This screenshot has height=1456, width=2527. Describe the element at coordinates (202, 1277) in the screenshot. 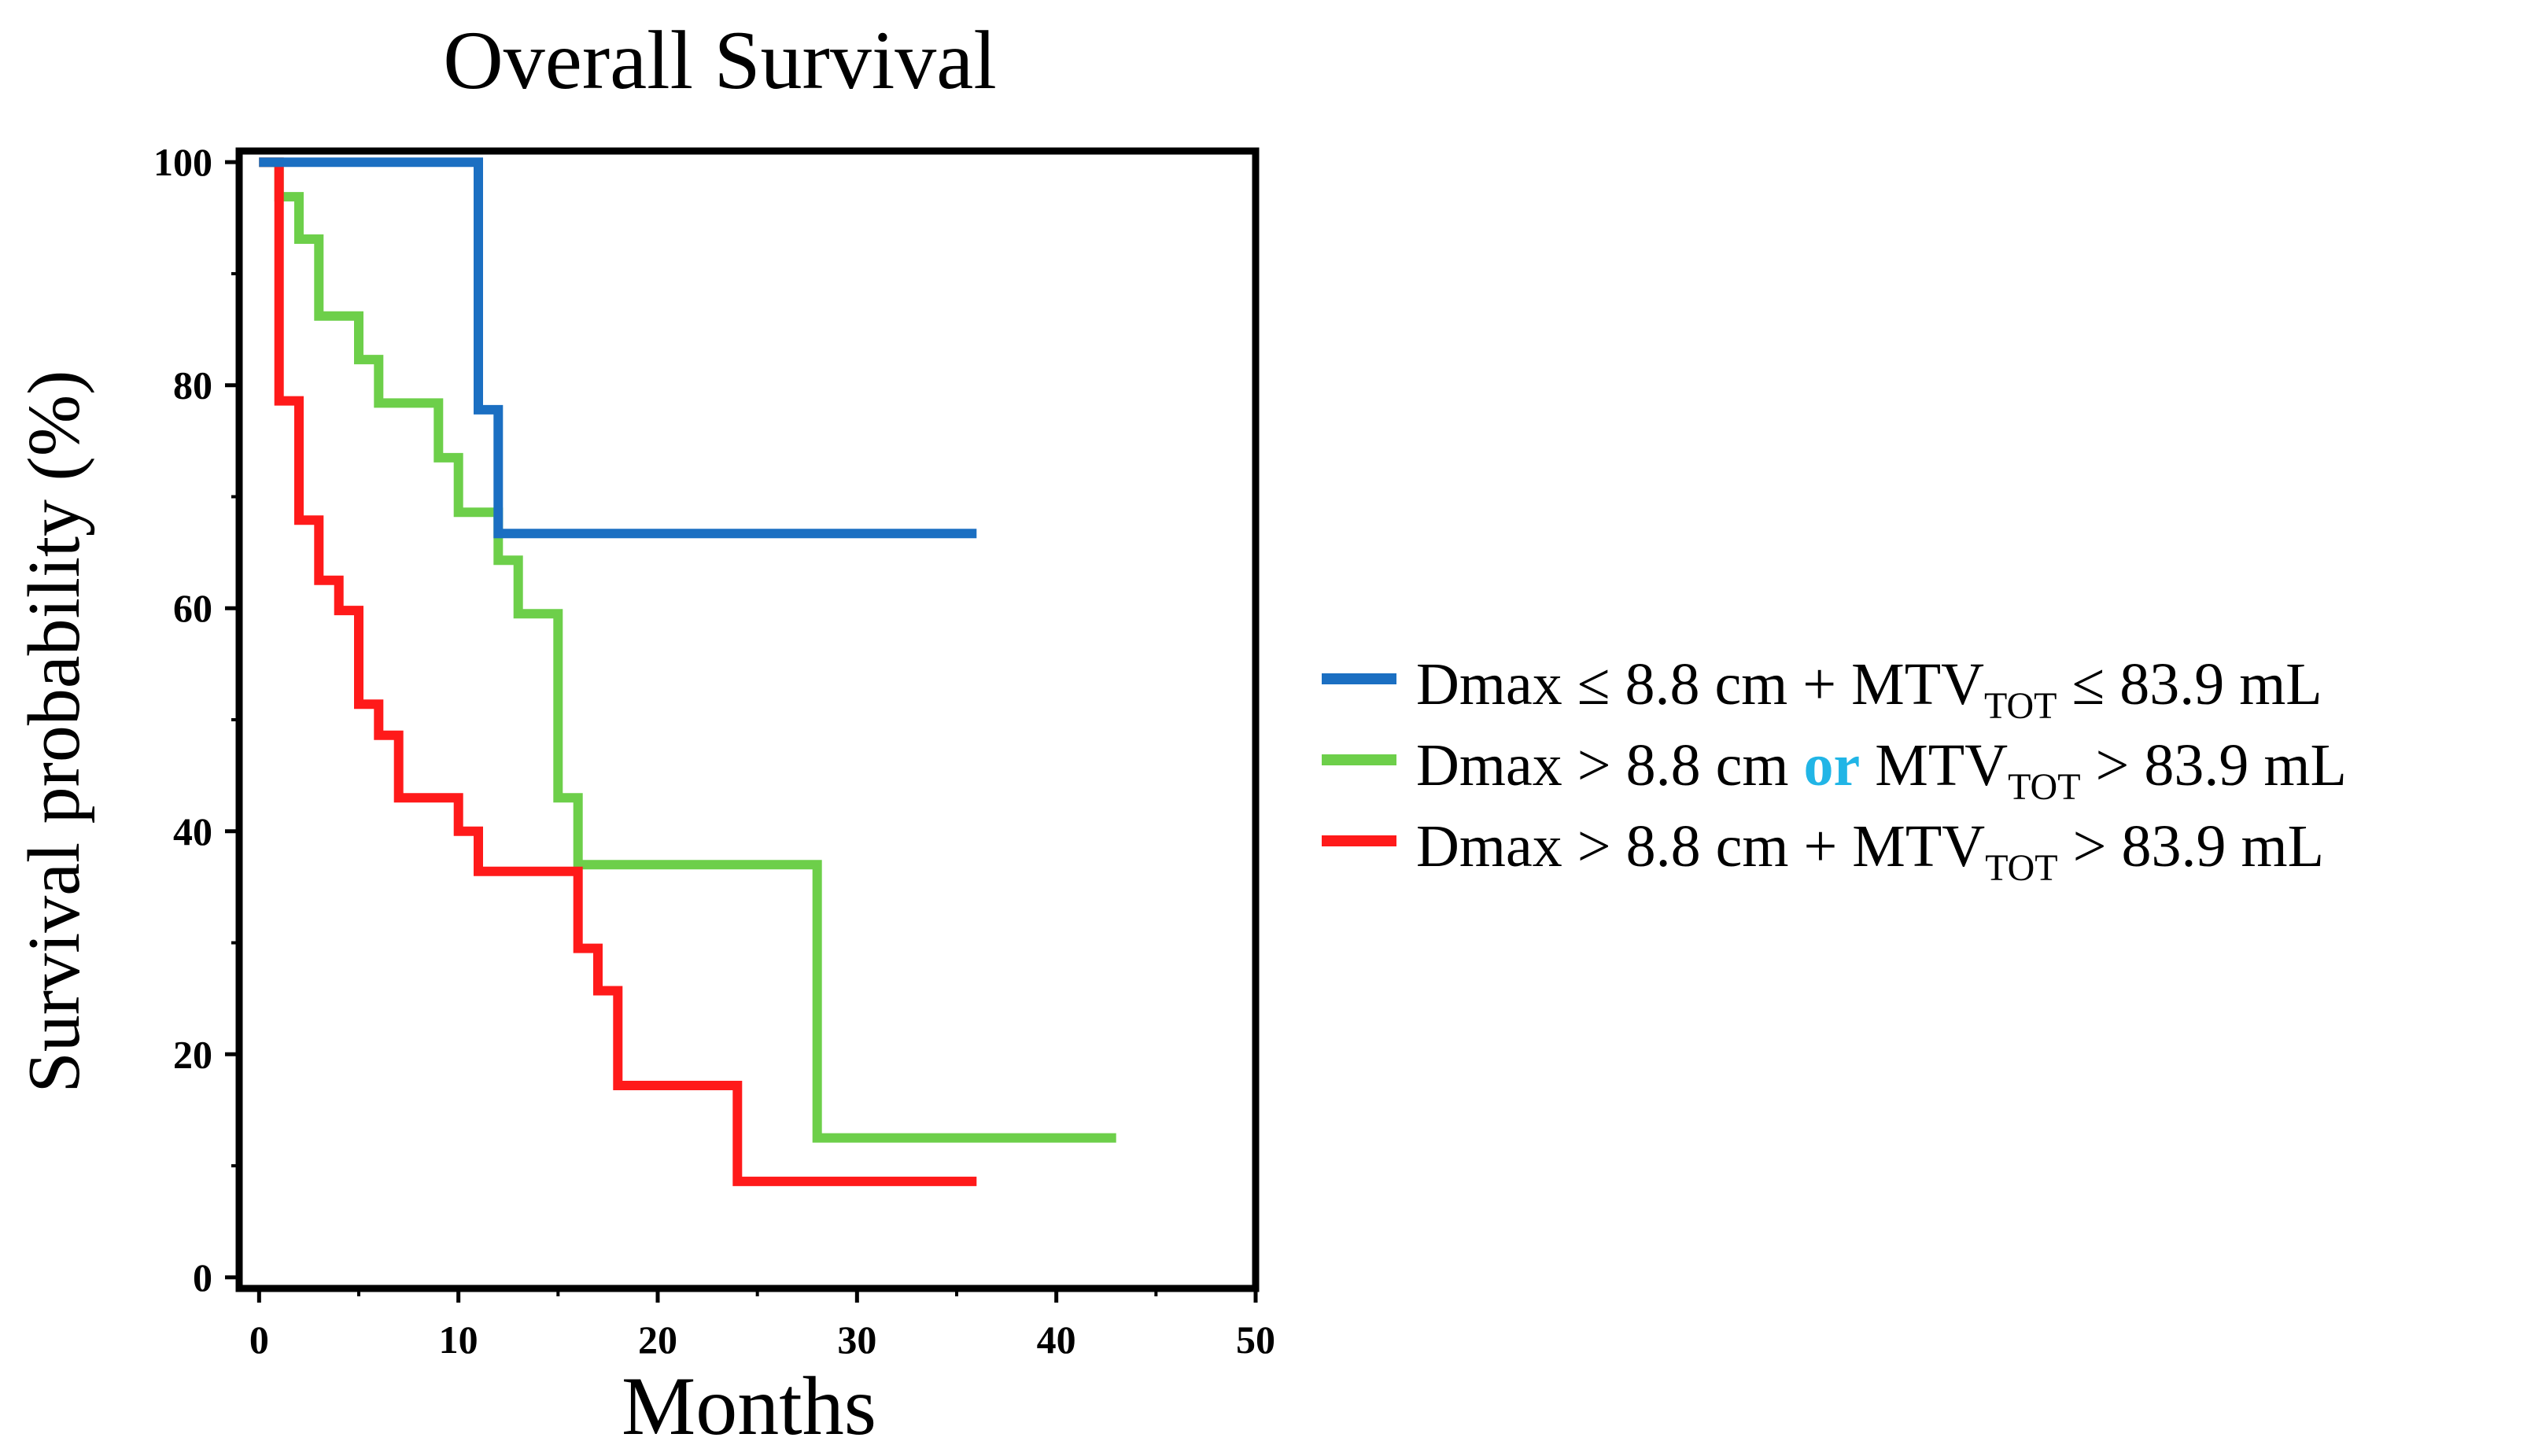

I see `y-tick-label-0: 0` at that location.